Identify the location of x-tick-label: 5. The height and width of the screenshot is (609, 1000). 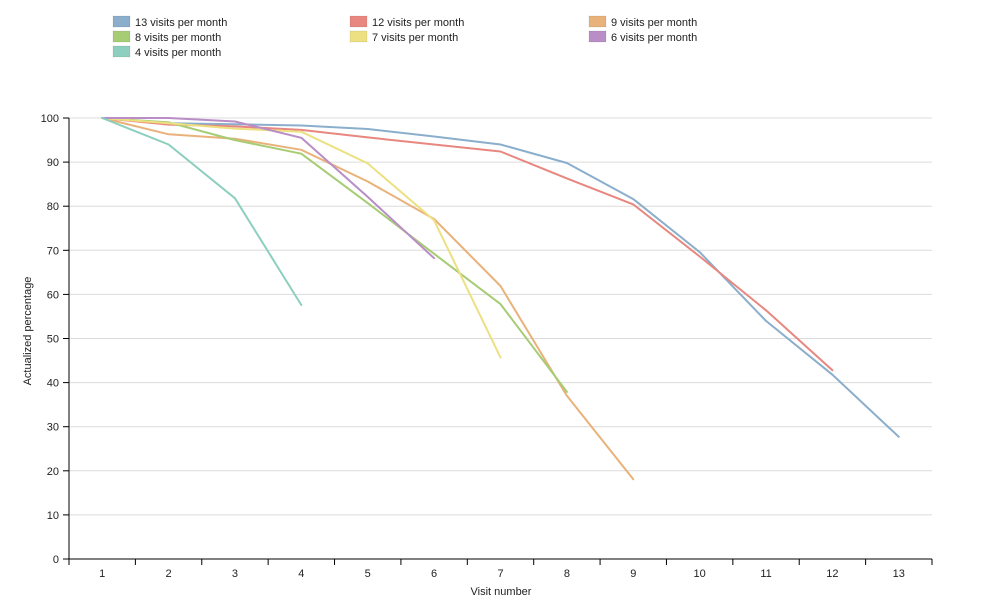
(368, 574).